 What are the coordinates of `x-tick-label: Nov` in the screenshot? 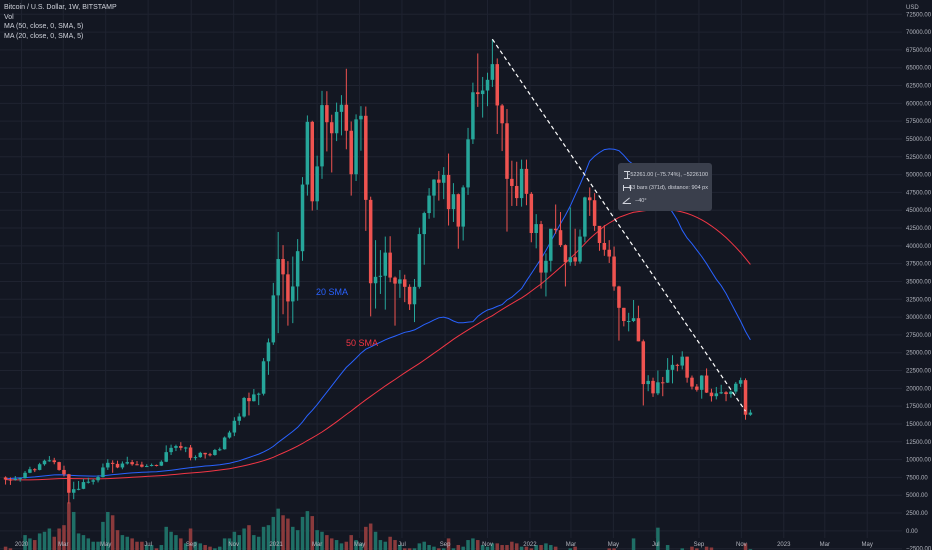 It's located at (233, 545).